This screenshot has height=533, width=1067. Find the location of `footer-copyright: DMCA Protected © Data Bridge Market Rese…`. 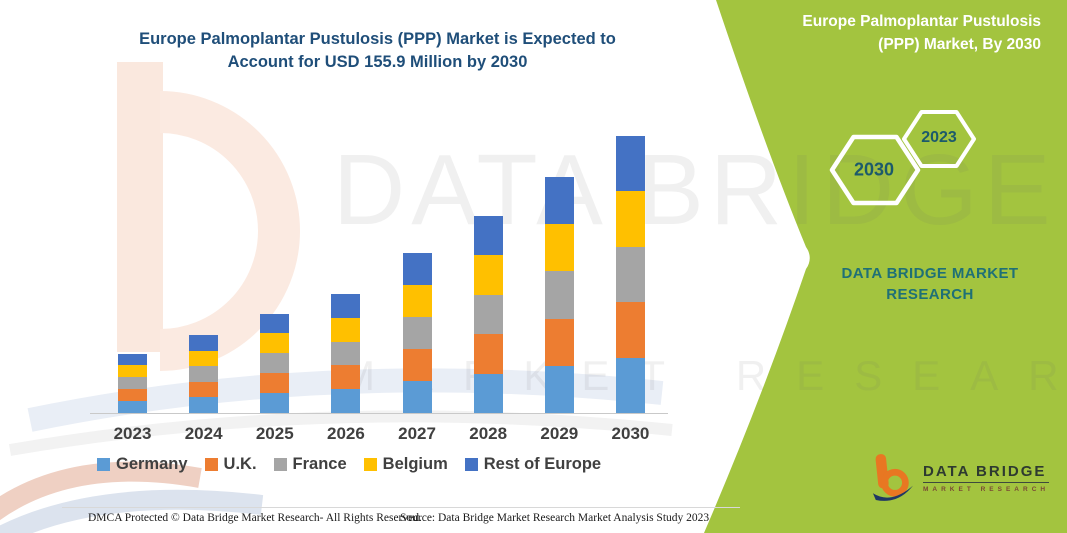

footer-copyright: DMCA Protected © Data Bridge Market Rese… is located at coordinates (255, 518).